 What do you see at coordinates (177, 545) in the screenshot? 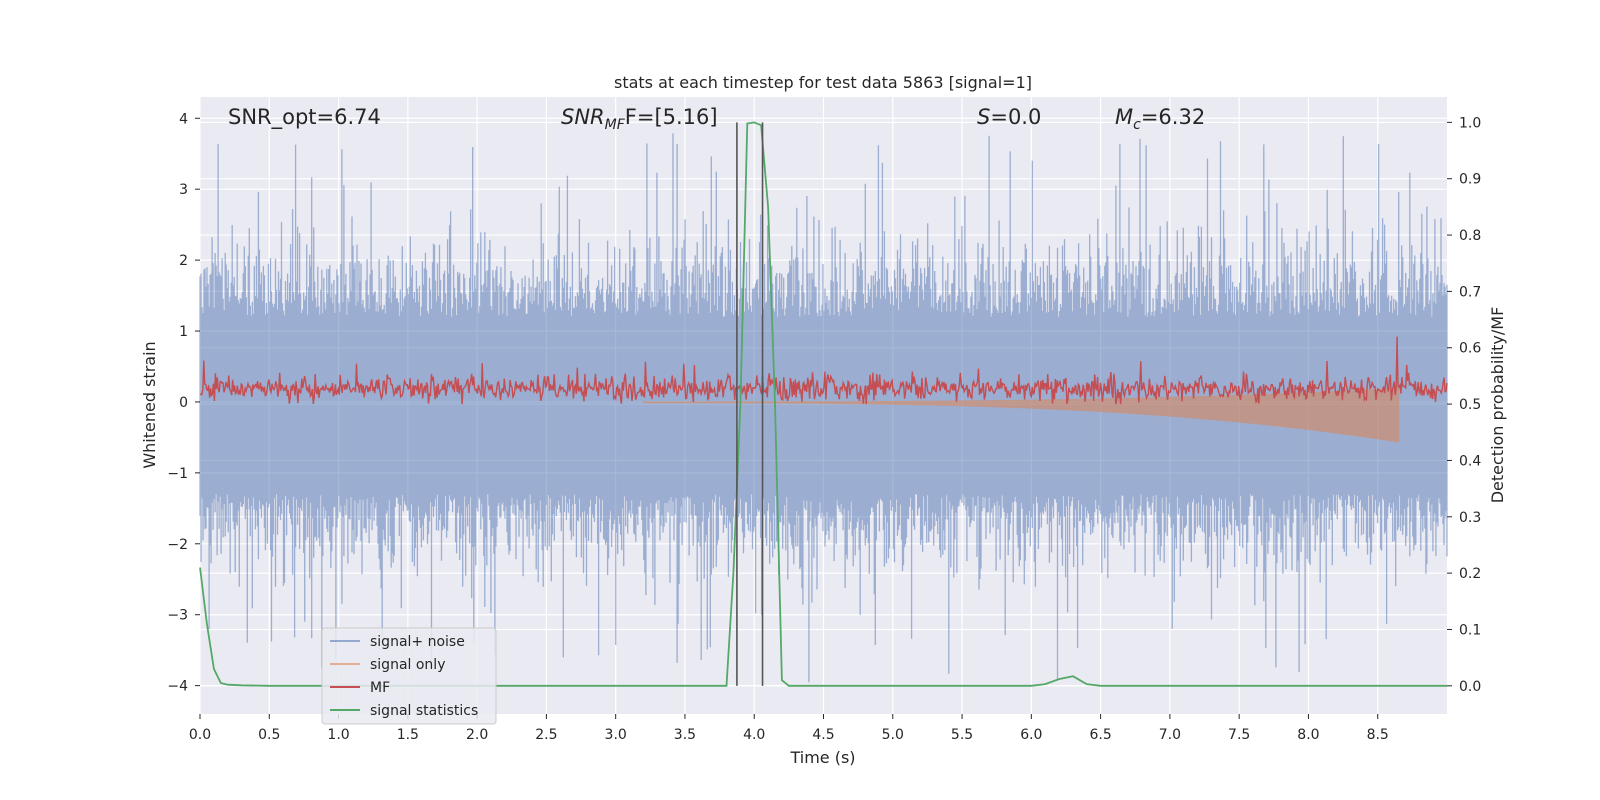
I see `y-left-tick-label: −2` at bounding box center [177, 545].